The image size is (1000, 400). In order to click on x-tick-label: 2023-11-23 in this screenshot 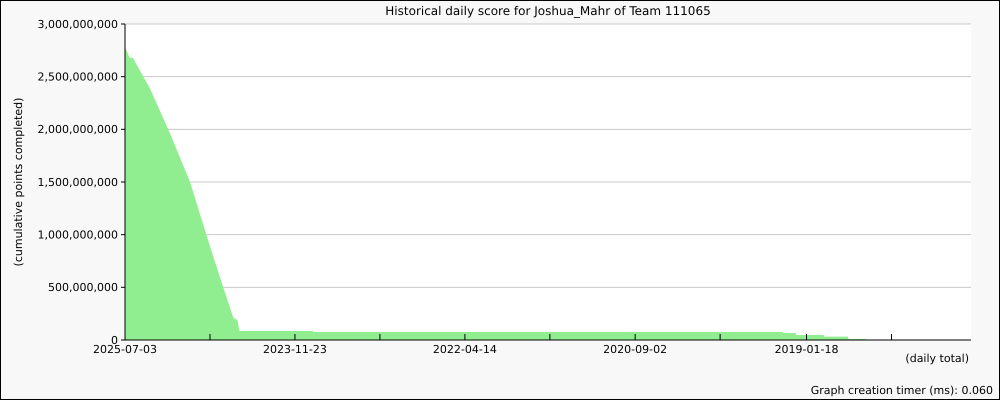, I will do `click(294, 349)`.